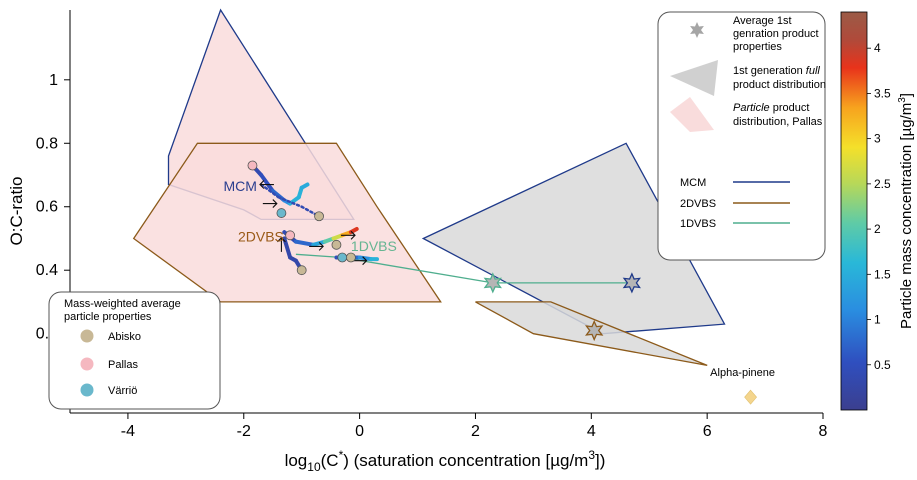 This screenshot has height=480, width=917. What do you see at coordinates (882, 93) in the screenshot?
I see `colorbar-tick-label: 3.5` at bounding box center [882, 93].